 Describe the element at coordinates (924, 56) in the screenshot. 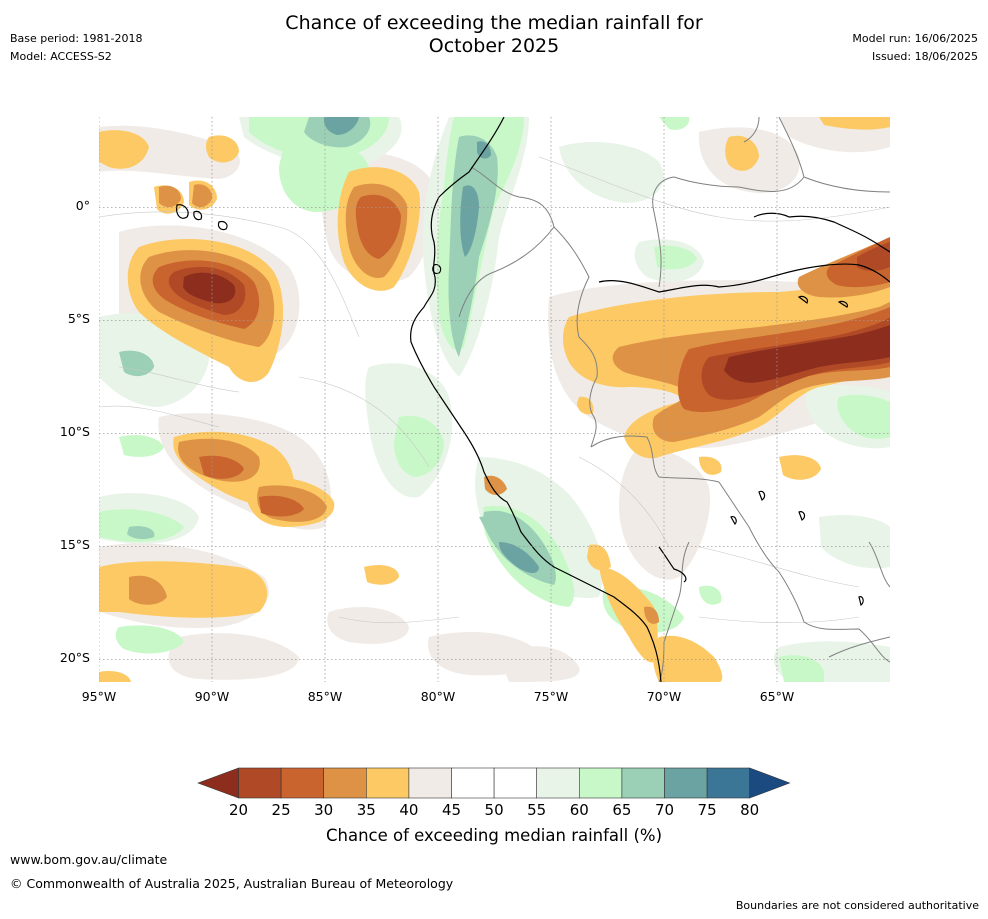

I see `issued-date: Issued: 18/06/2025` at that location.